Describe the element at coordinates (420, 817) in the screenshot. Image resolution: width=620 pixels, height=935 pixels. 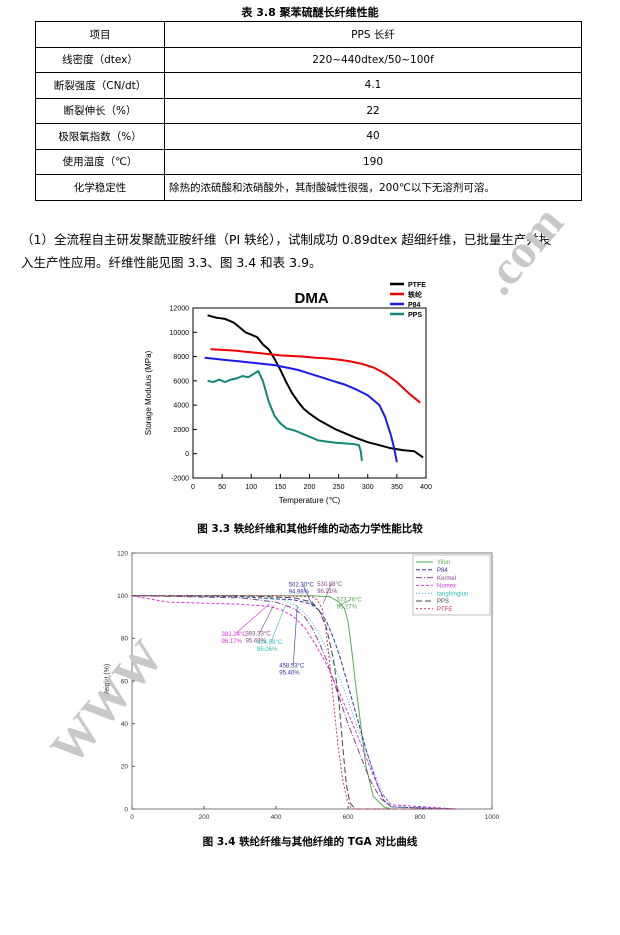
I see `x-tick-label: 800` at that location.